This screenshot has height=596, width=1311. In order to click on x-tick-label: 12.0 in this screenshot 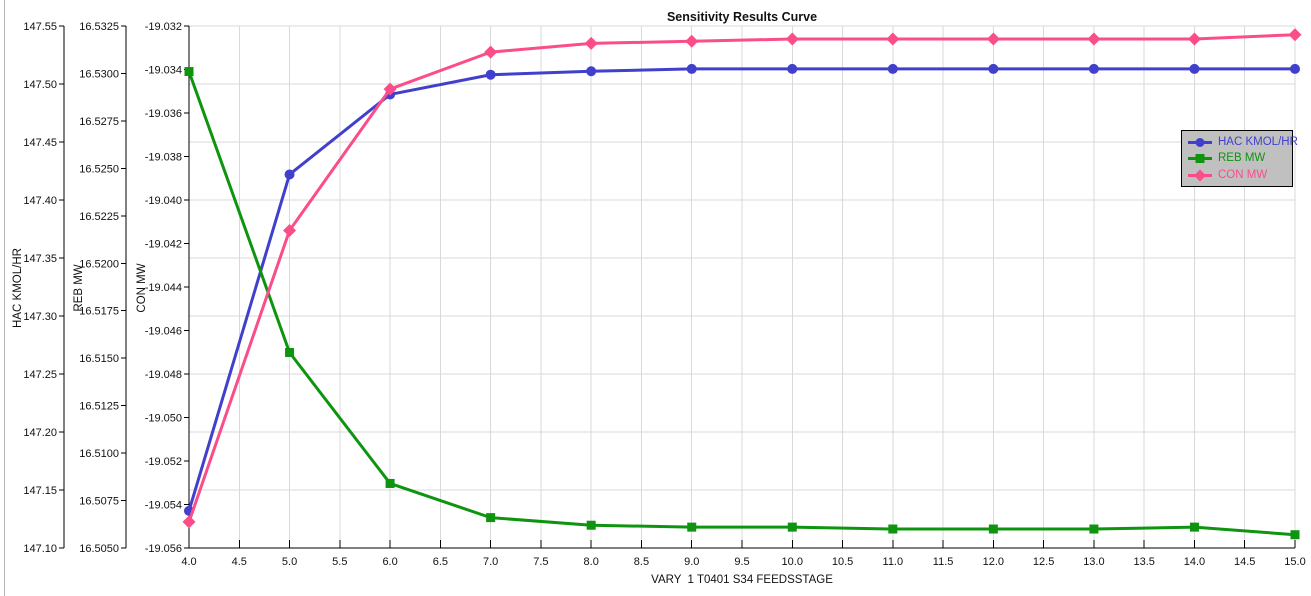, I will do `click(993, 562)`.